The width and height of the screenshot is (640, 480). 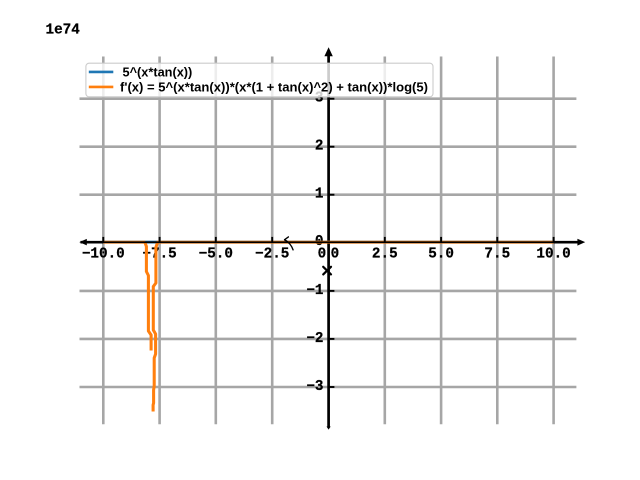 What do you see at coordinates (103, 255) in the screenshot?
I see `svg-text: −10.0` at bounding box center [103, 255].